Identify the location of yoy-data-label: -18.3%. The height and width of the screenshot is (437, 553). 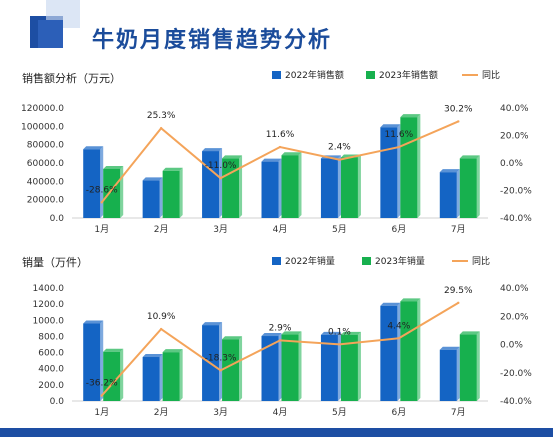
(221, 358).